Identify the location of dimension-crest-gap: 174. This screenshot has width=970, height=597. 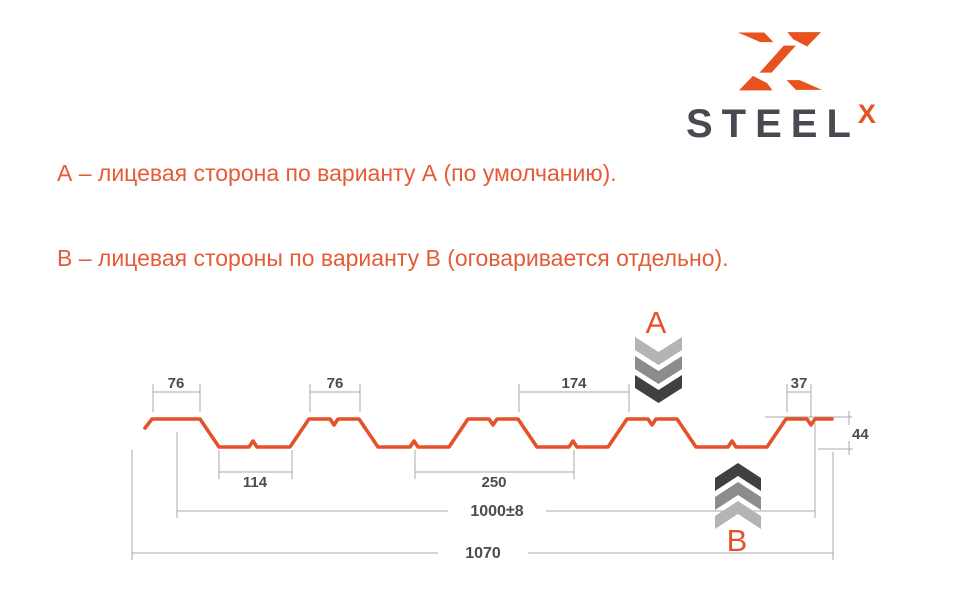
(574, 393).